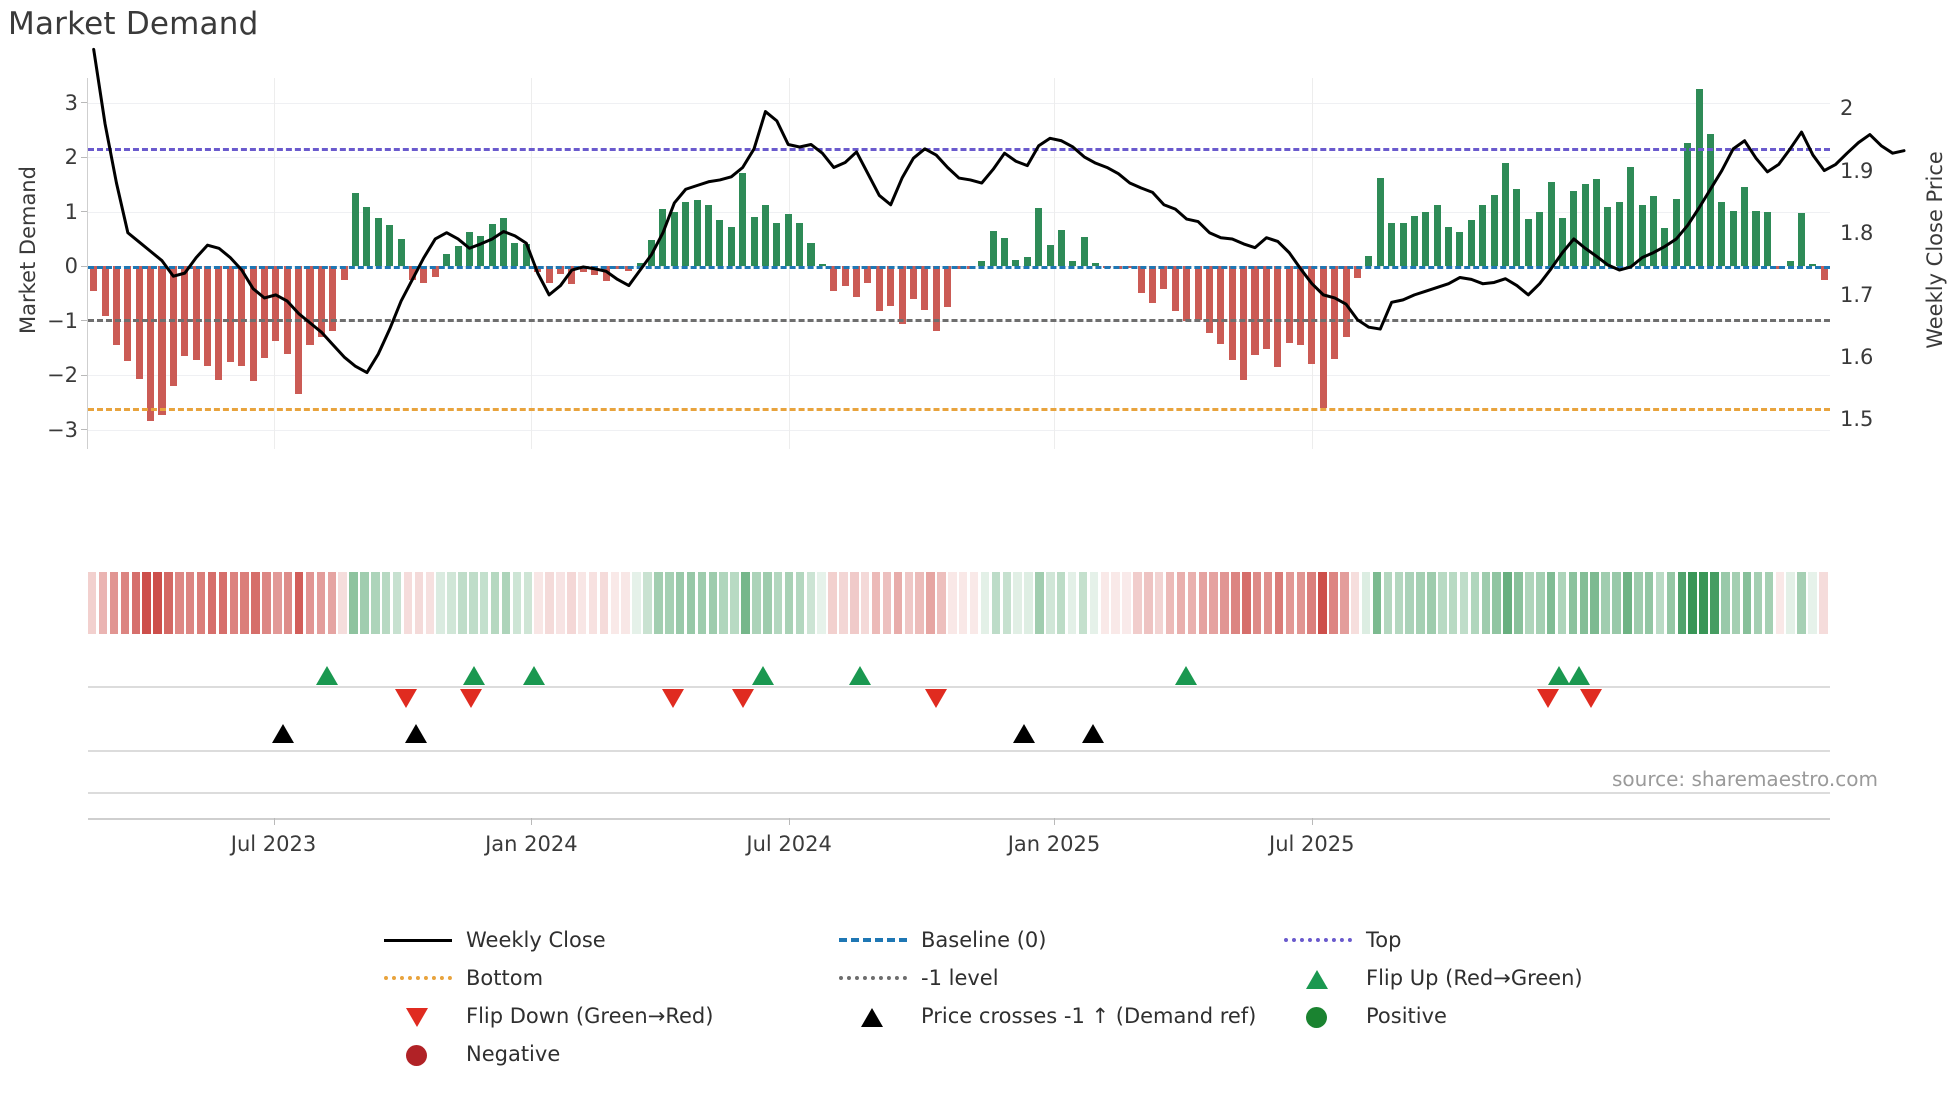 The image size is (1960, 1102). Describe the element at coordinates (959, 603) in the screenshot. I see `demand-intensity-strip` at that location.